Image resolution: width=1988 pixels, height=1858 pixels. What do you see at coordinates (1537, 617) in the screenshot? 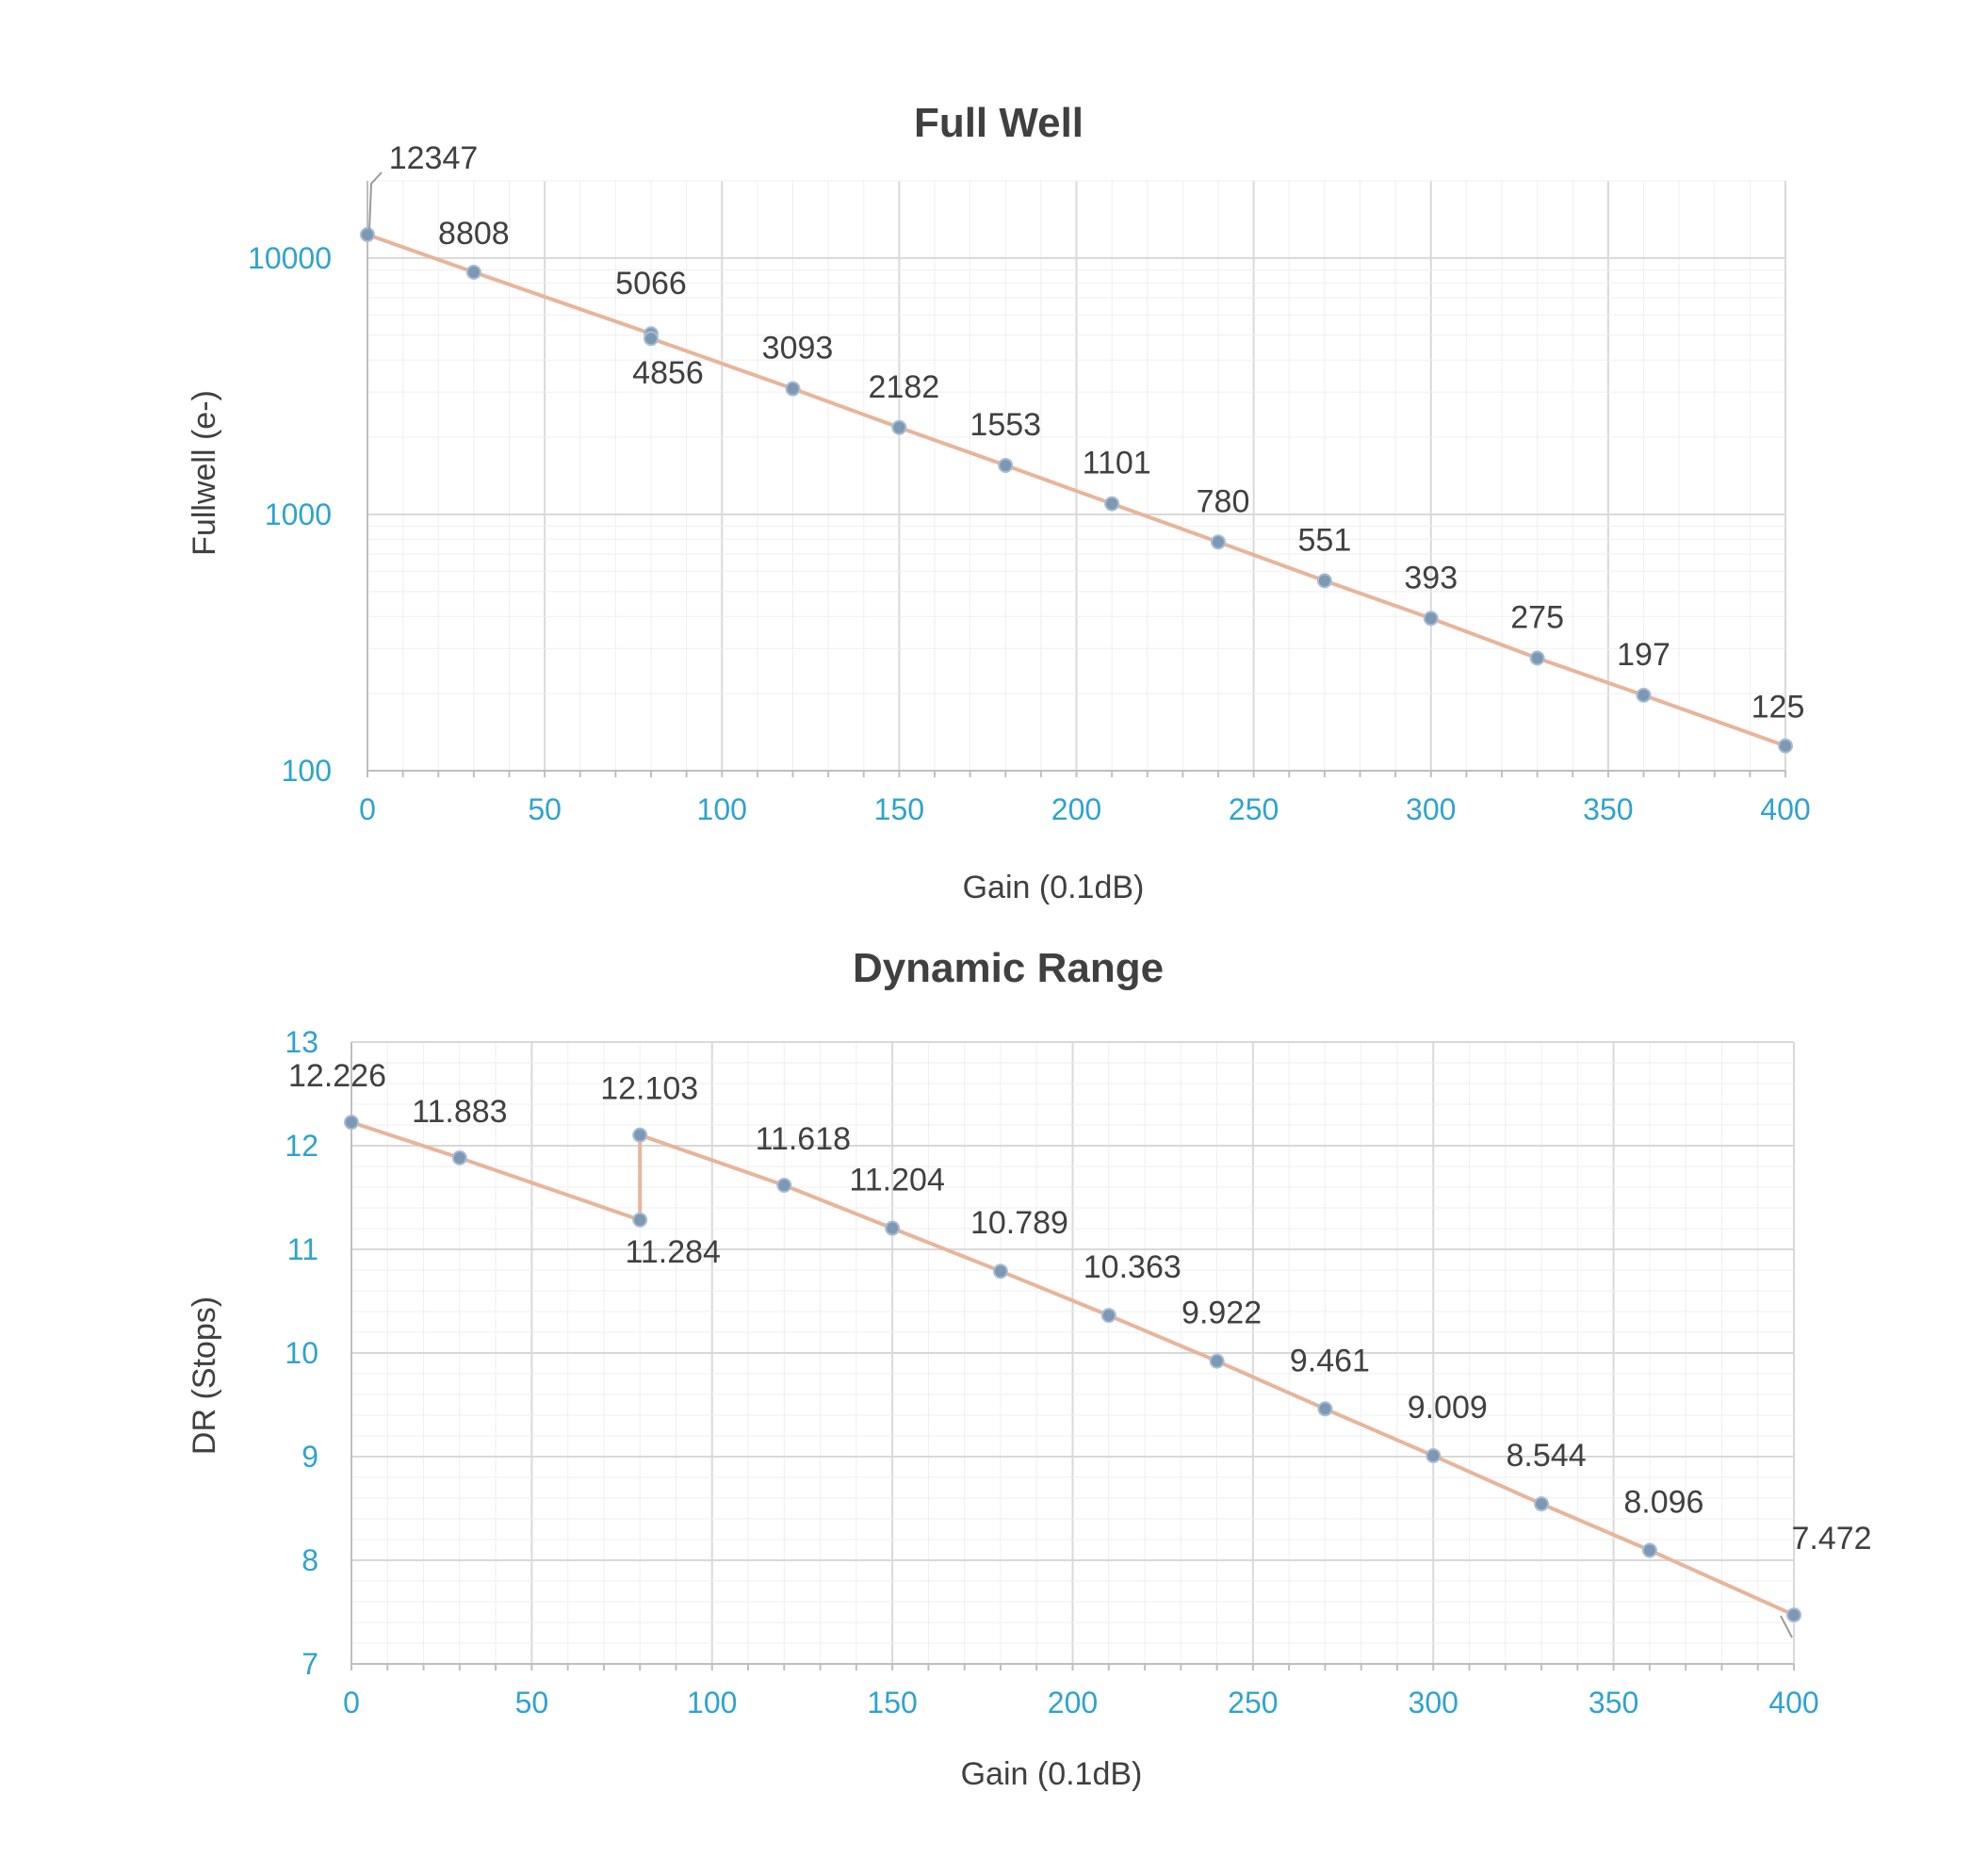
I see `data-label: 275` at bounding box center [1537, 617].